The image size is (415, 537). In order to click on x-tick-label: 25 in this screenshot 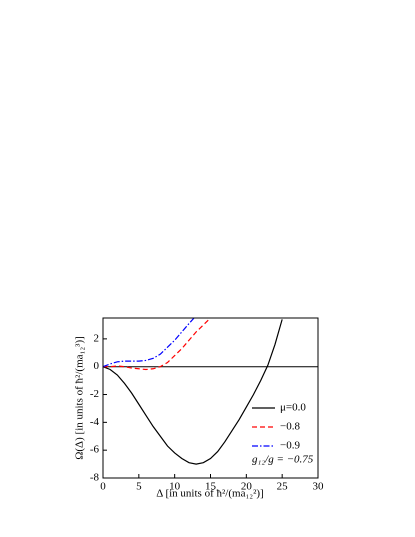, I will do `click(283, 487)`.